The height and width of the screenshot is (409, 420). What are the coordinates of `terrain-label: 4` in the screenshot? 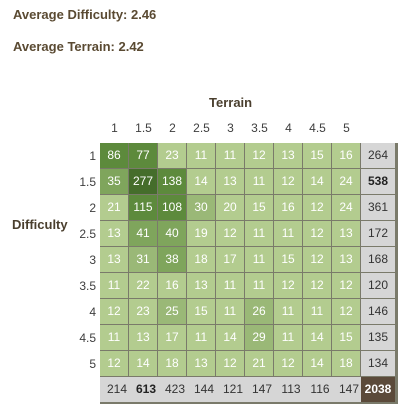 It's located at (288, 128).